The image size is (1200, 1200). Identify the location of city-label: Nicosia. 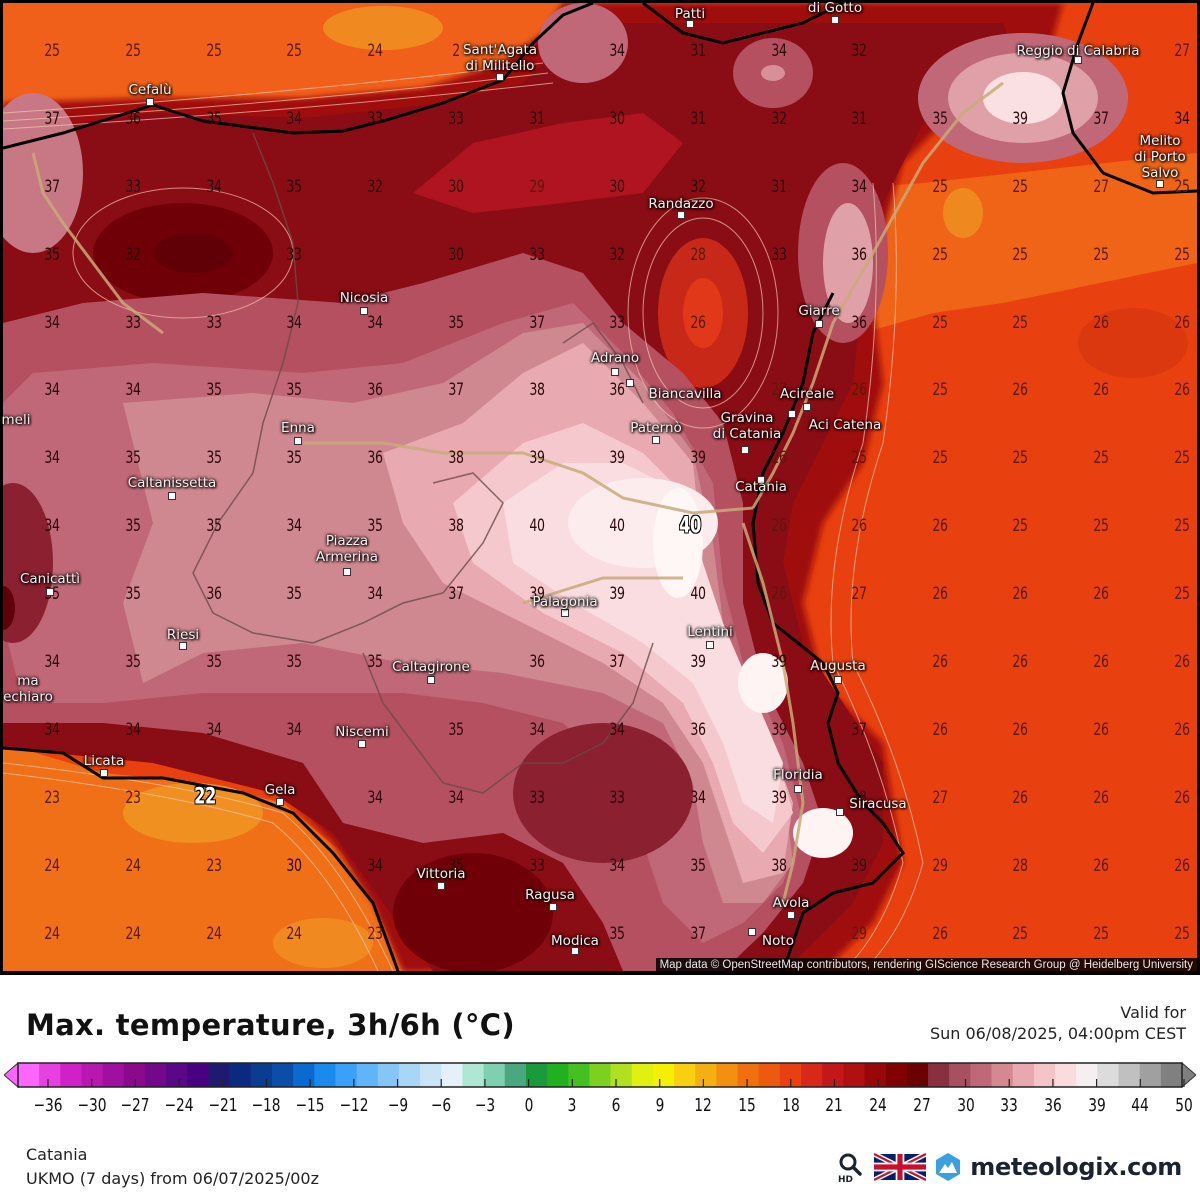
(364, 298).